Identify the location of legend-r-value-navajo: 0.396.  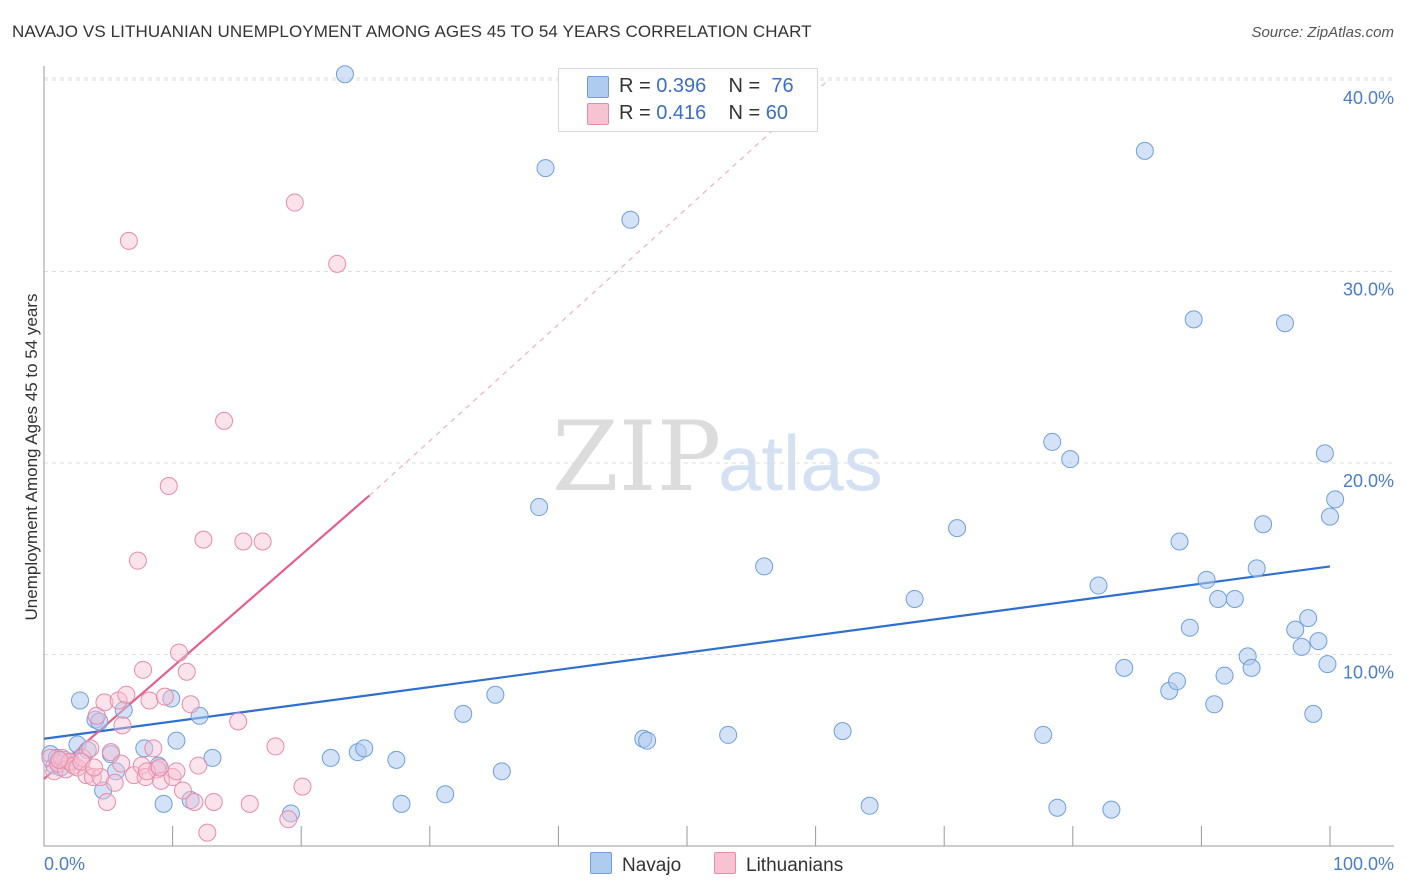
(681, 86).